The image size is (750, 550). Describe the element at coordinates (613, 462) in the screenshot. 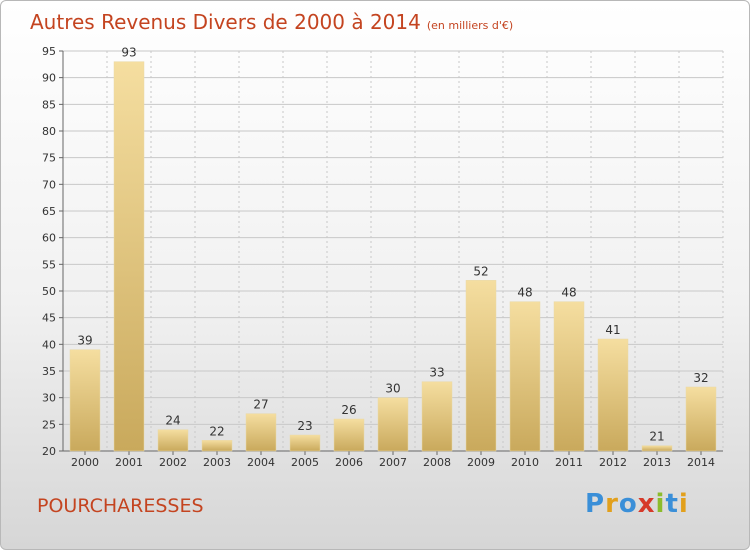

I see `x-tick-label: 2012` at that location.